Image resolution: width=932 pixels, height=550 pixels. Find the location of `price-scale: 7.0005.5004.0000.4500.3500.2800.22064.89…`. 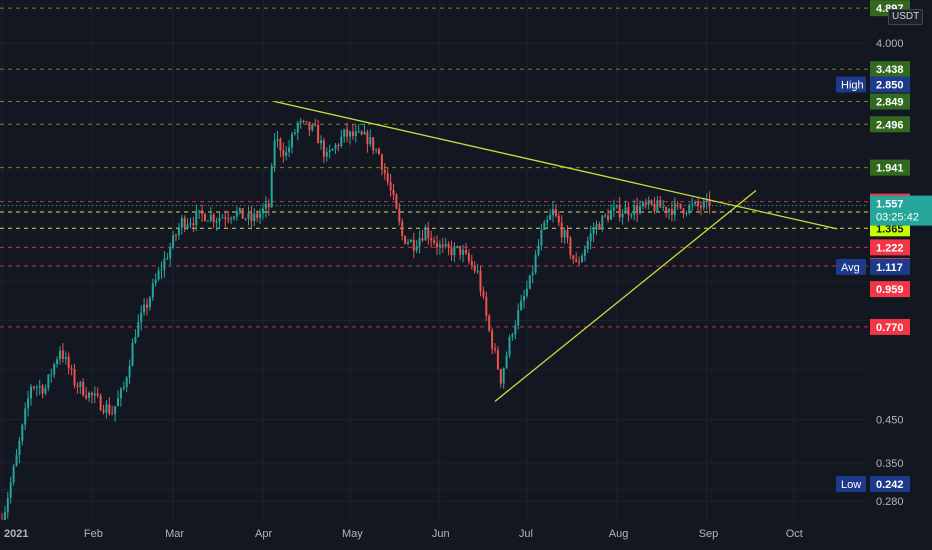

price-scale: 7.0005.5004.0000.4500.3500.2800.22064.89… is located at coordinates (900, 275).